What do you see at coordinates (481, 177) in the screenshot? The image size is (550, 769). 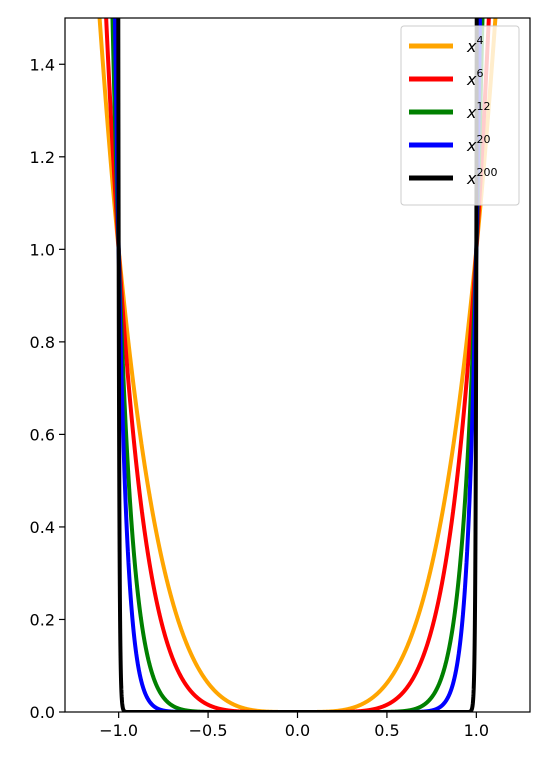 I see `legend-label-x200: x200` at bounding box center [481, 177].